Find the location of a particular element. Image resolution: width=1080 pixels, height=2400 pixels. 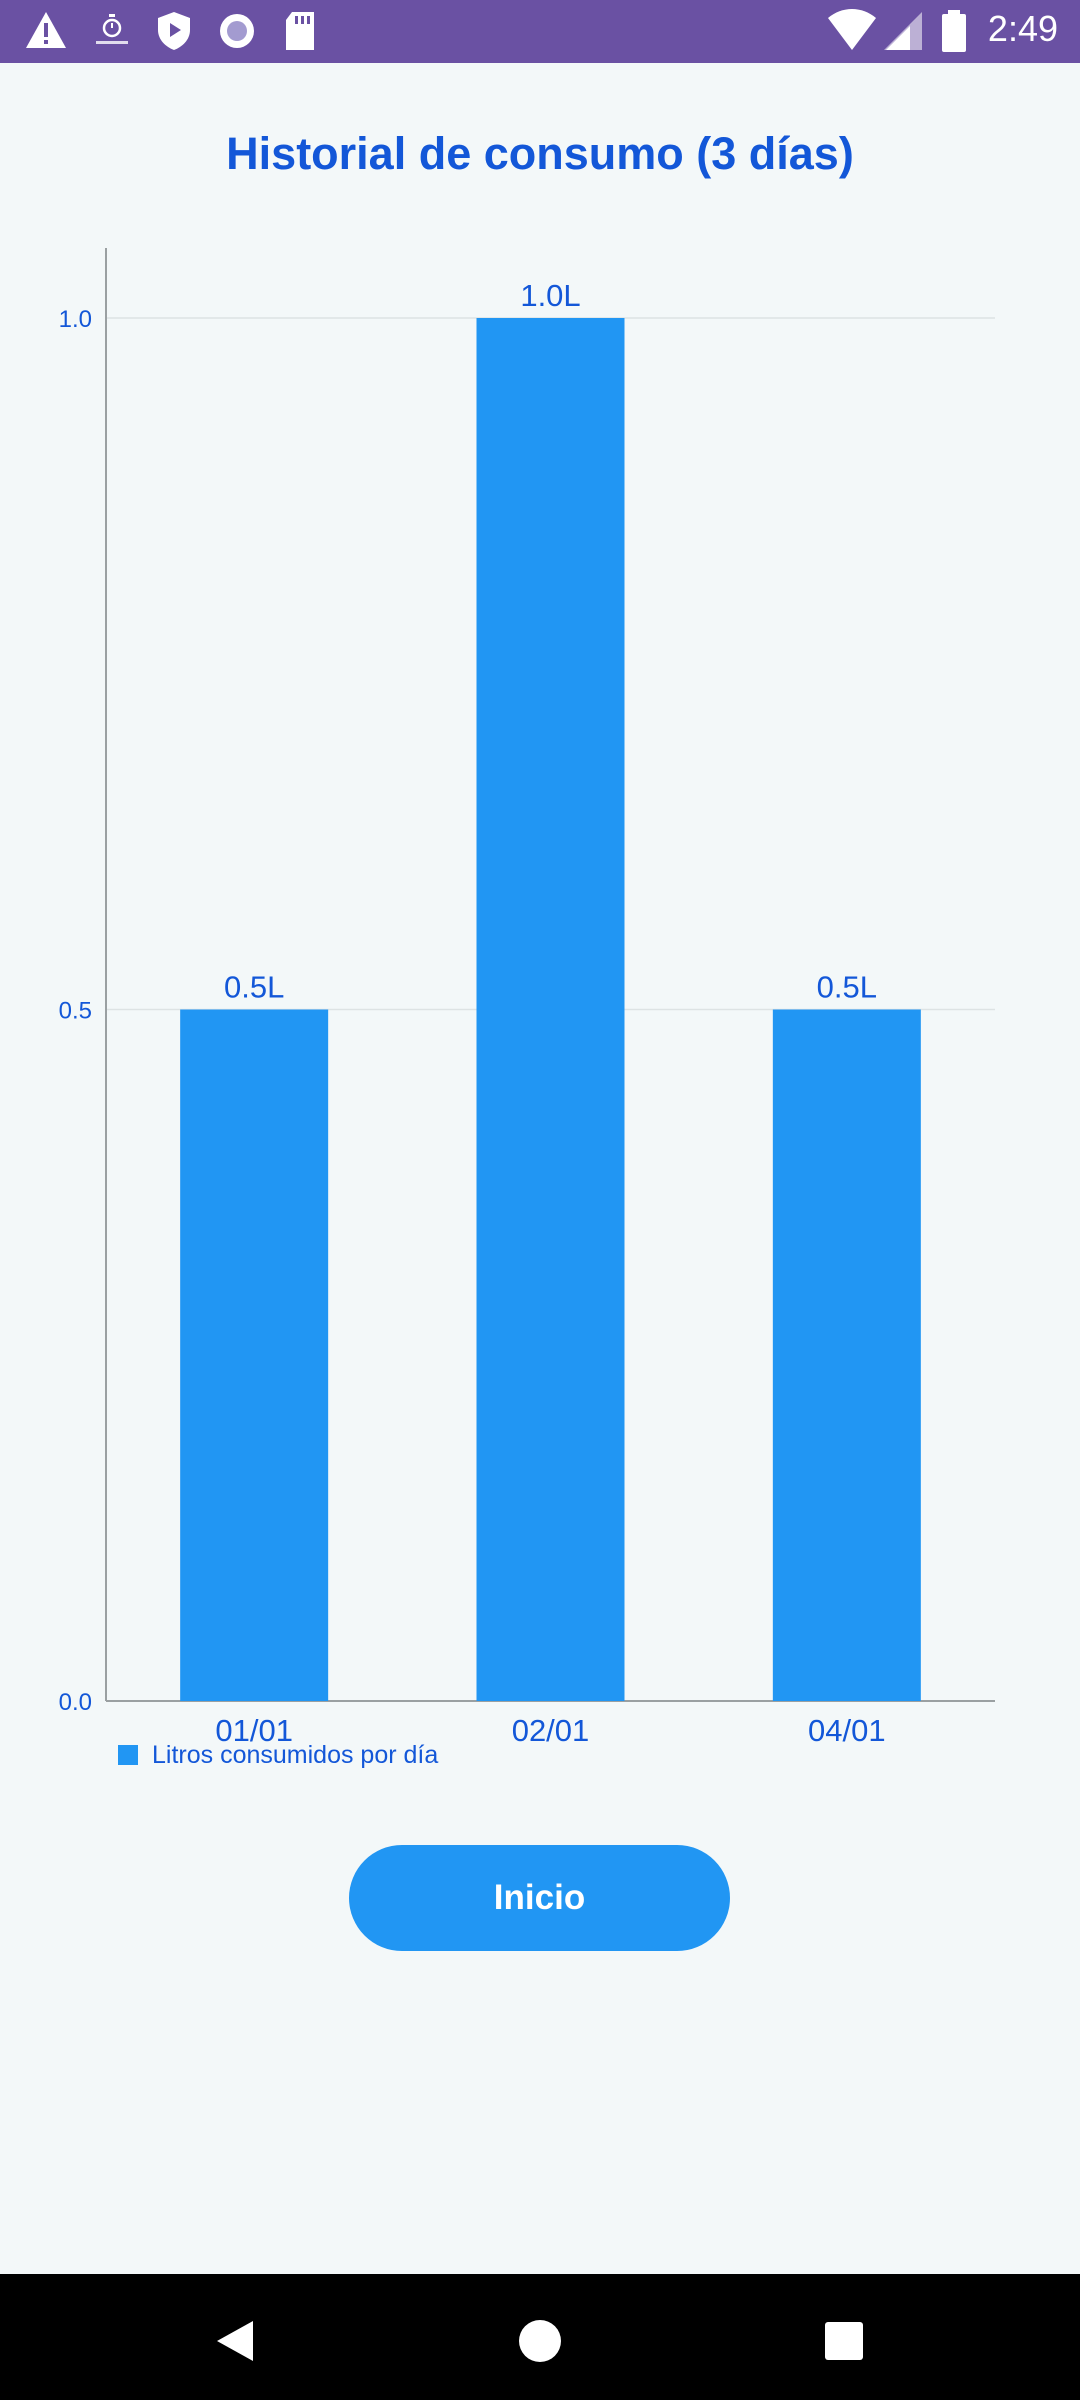

inicio-button: Inicio is located at coordinates (539, 1898).